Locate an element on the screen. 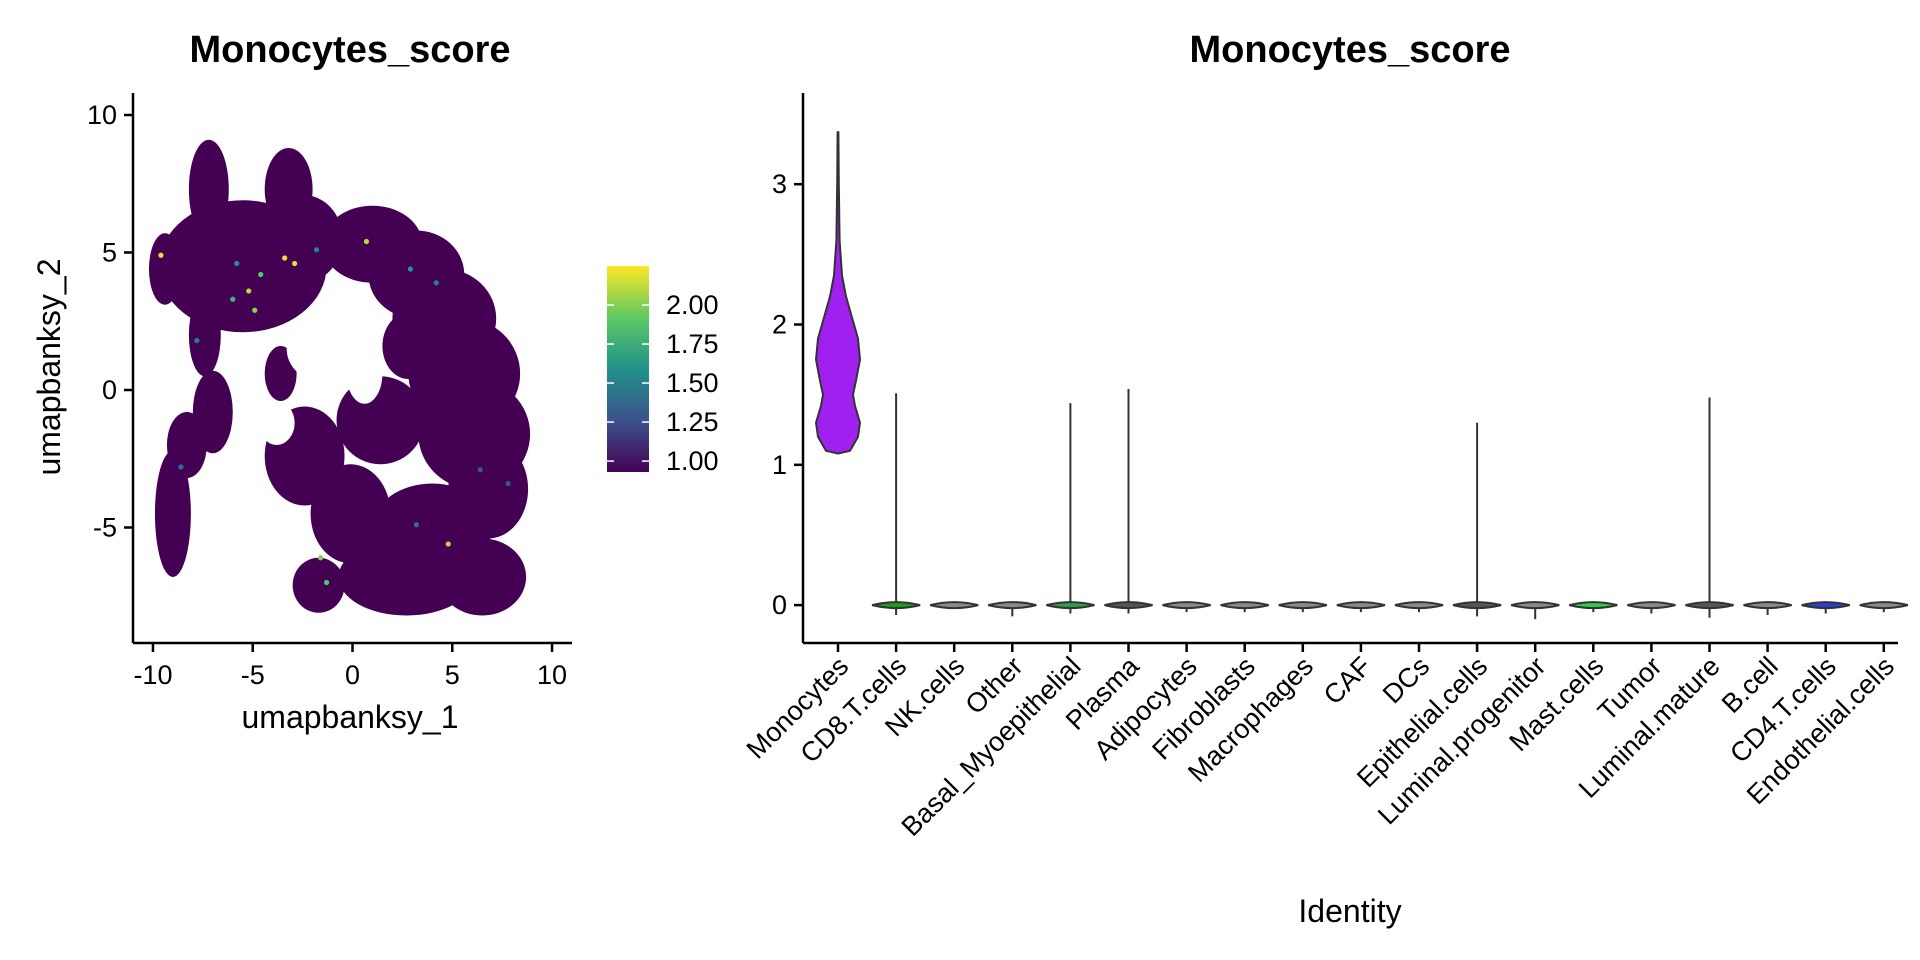  umap-y-tick-label: 5 is located at coordinates (109, 253).